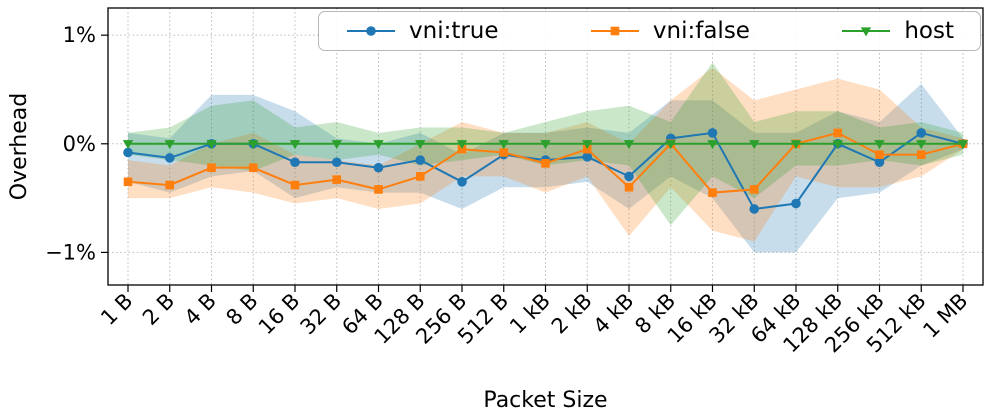  Describe the element at coordinates (70, 252) in the screenshot. I see `y-tick-label: −1%` at that location.